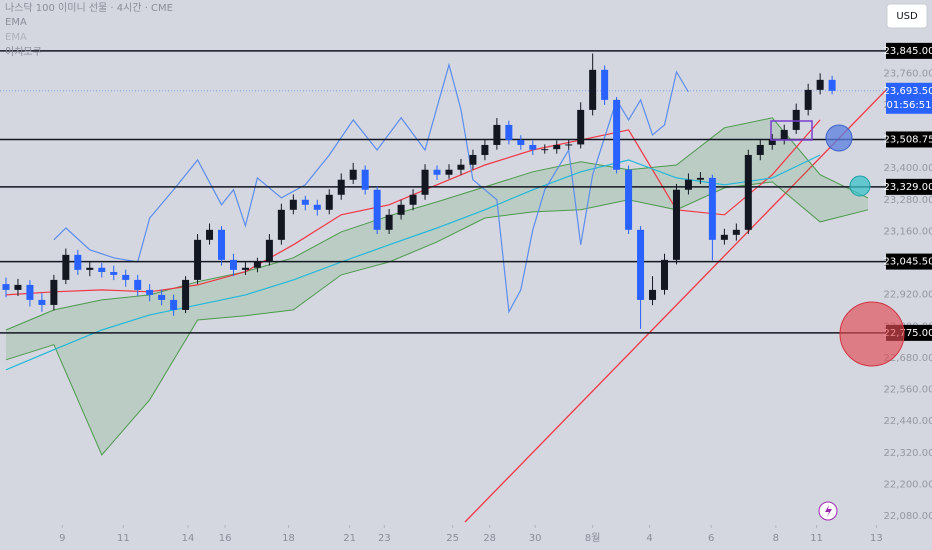 Image resolution: width=932 pixels, height=550 pixels. Describe the element at coordinates (489, 538) in the screenshot. I see `x-tick-label: 28` at that location.